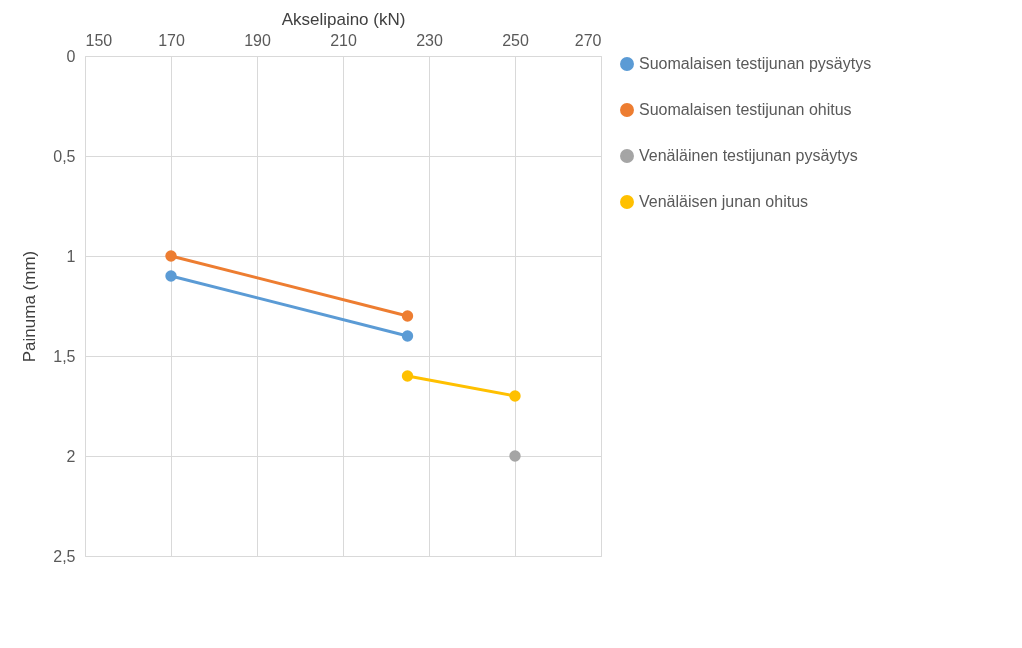  Describe the element at coordinates (724, 201) in the screenshot. I see `legend-label: Venäläisen junan ohitus` at that location.